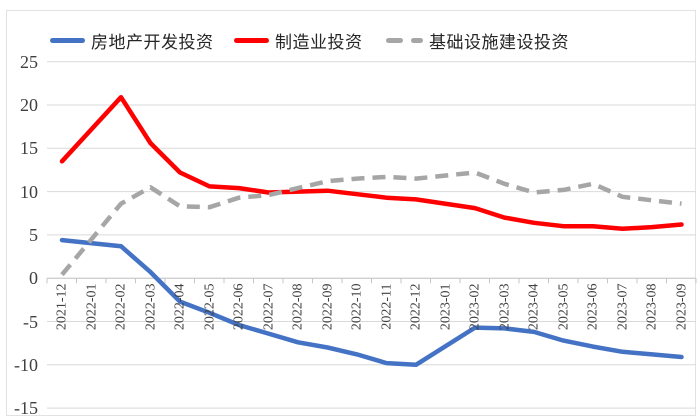 This screenshot has height=419, width=700. What do you see at coordinates (505, 307) in the screenshot?
I see `x-tick-label: 2023-03` at bounding box center [505, 307].